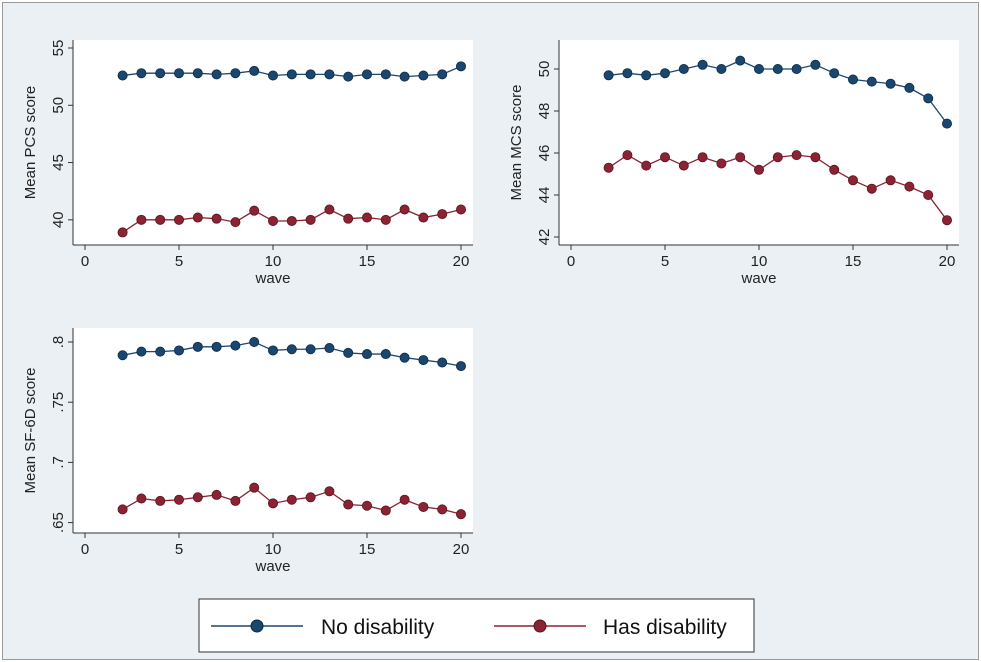 This screenshot has width=981, height=662. I want to click on legend-item-has-disability: Has disability, so click(610, 627).